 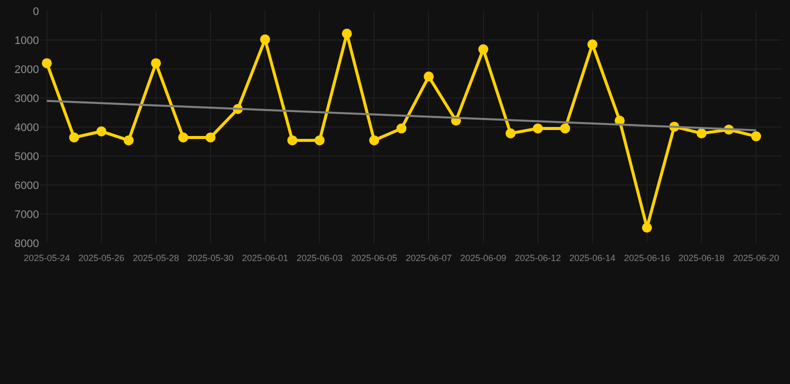 I want to click on x-tick-label: 2025-06-16, so click(x=647, y=258).